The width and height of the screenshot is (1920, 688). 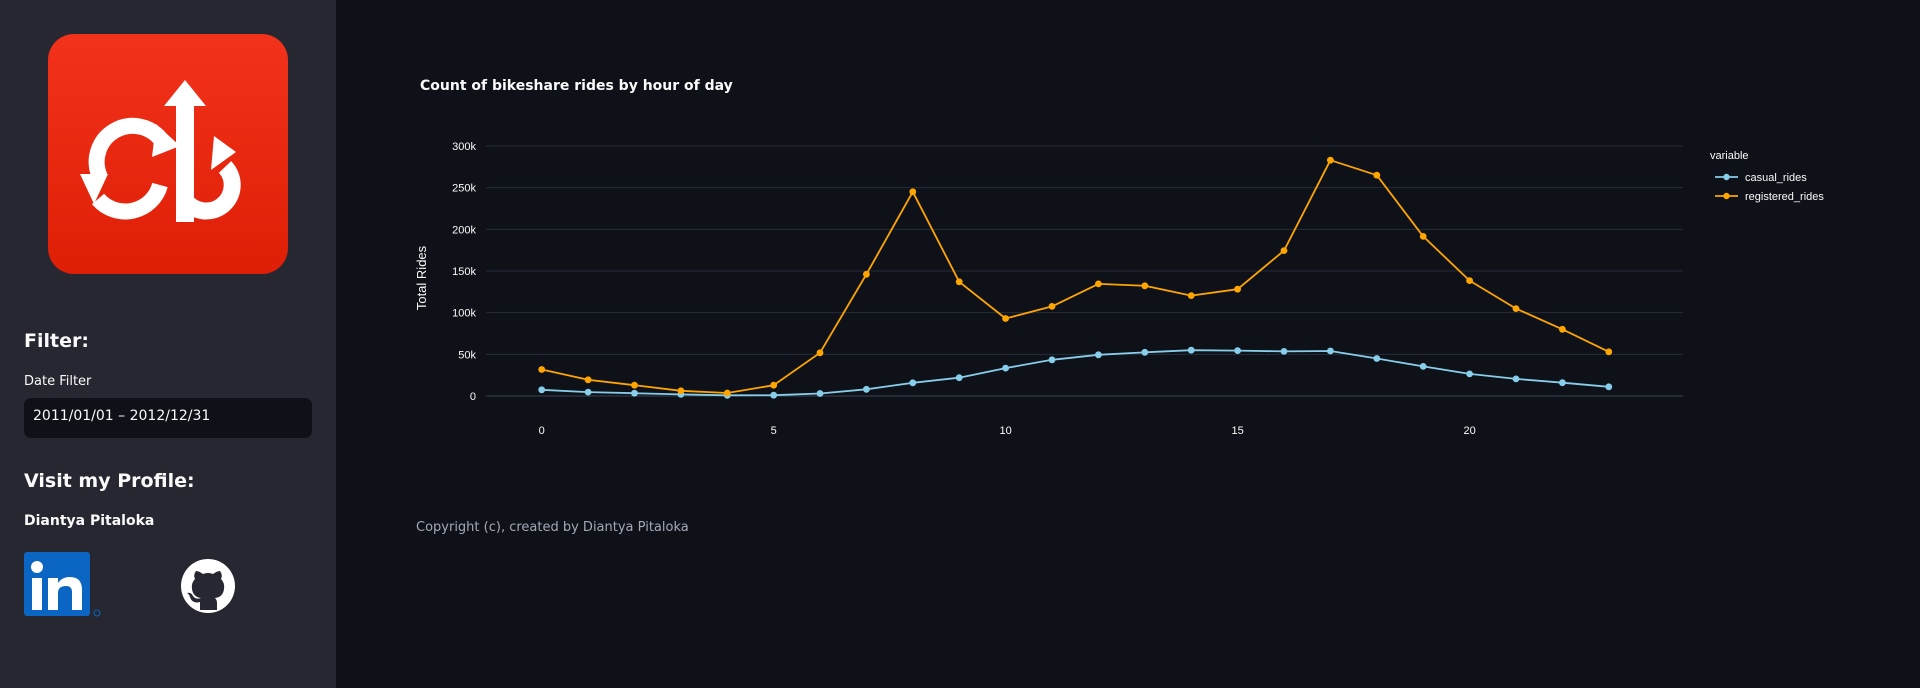 What do you see at coordinates (464, 189) in the screenshot?
I see `y-tick-label: 250k` at bounding box center [464, 189].